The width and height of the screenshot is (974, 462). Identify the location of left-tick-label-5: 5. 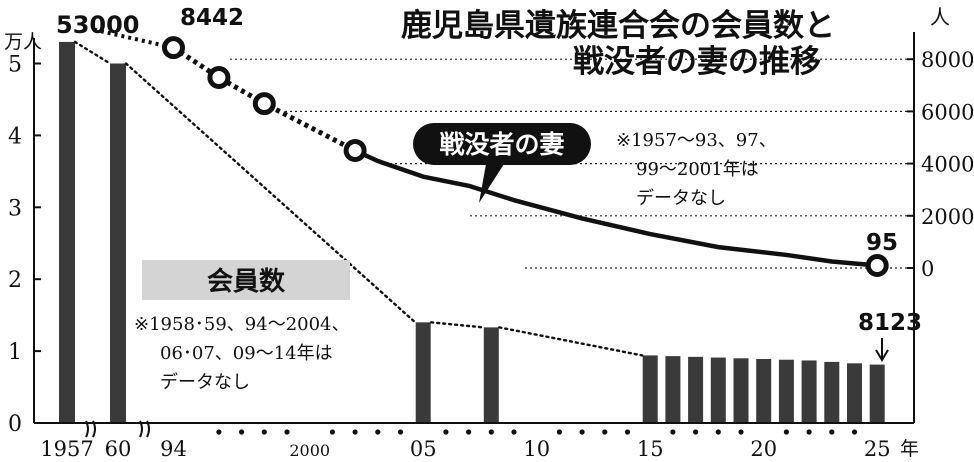
(15, 65).